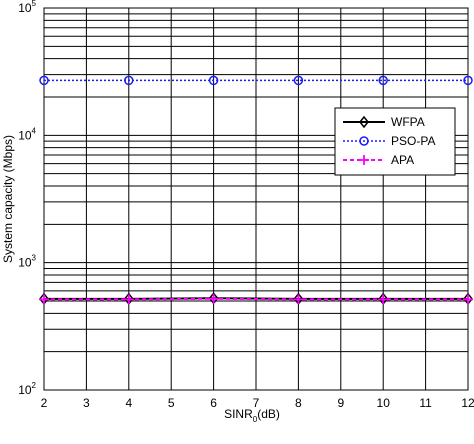 This screenshot has width=474, height=444. I want to click on y-tick-label: 10³, so click(27, 262).